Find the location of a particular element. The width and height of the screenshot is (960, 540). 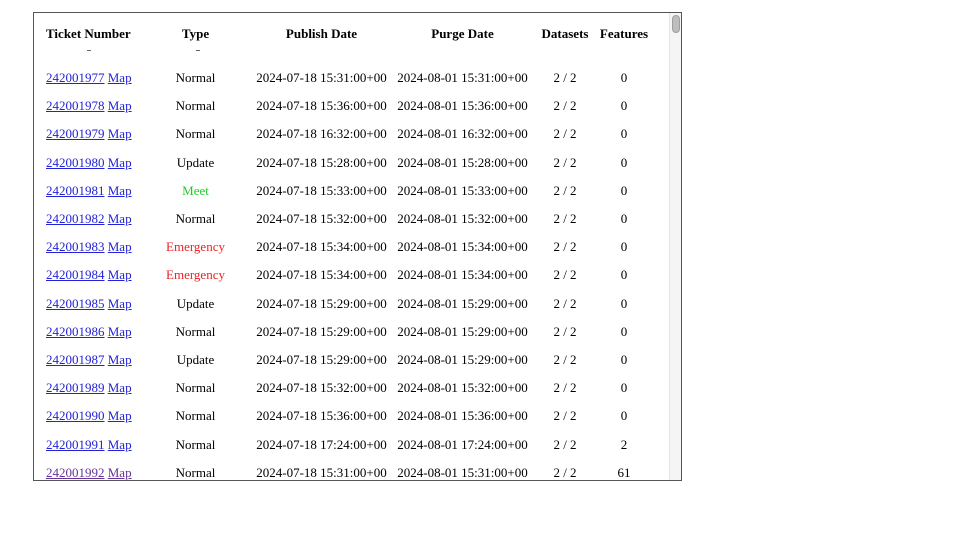

publish-date-cell: 2024-07-18 17:24:00+00 is located at coordinates (321, 444).